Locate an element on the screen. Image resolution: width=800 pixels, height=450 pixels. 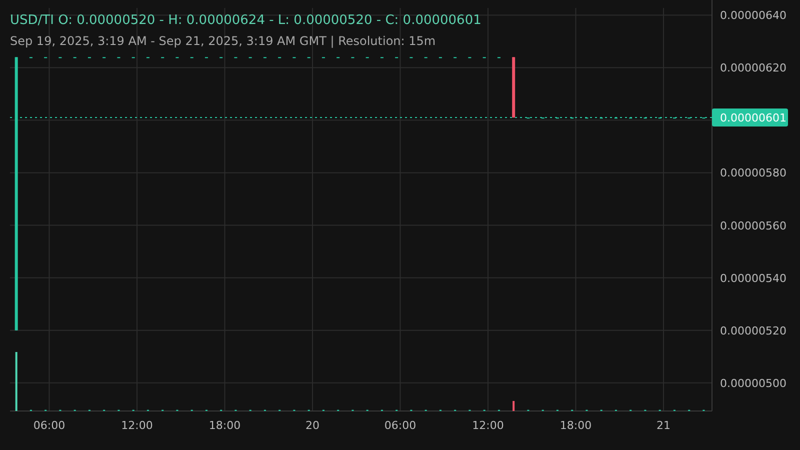
y-tick-label: 0.00000500 is located at coordinates (753, 383).